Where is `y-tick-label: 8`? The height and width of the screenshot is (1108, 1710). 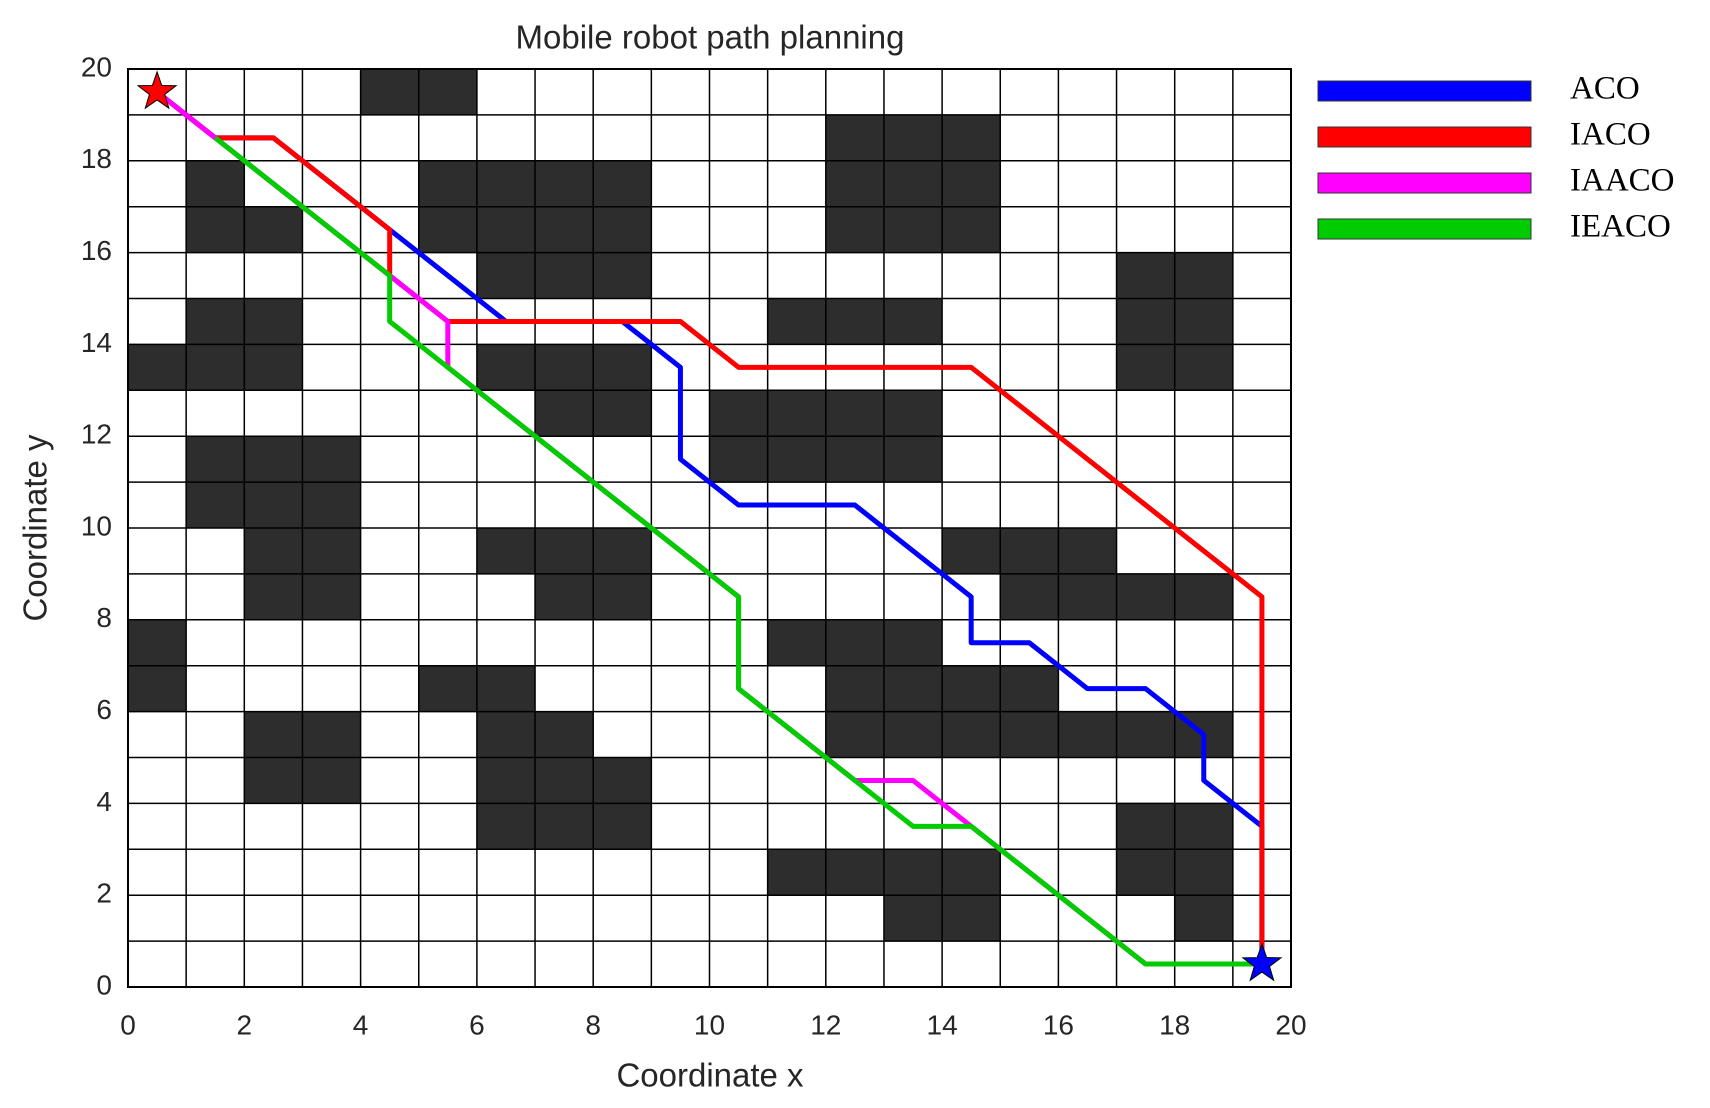 y-tick-label: 8 is located at coordinates (104, 617).